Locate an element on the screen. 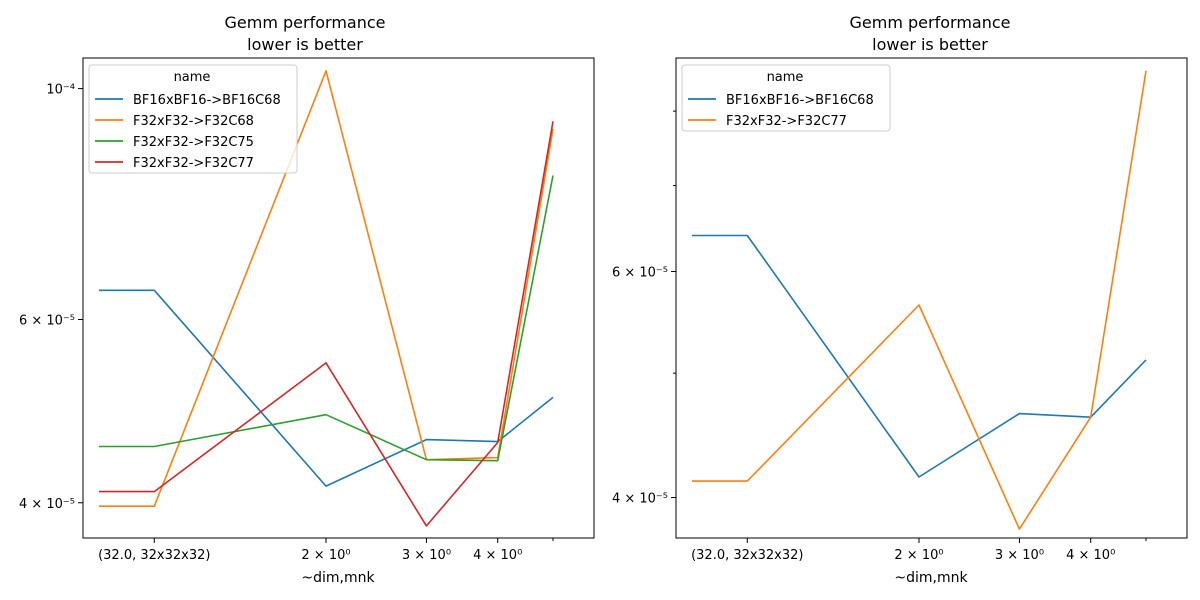 The image size is (1200, 600). legend-label: F32xF32->F32C75 is located at coordinates (193, 142).